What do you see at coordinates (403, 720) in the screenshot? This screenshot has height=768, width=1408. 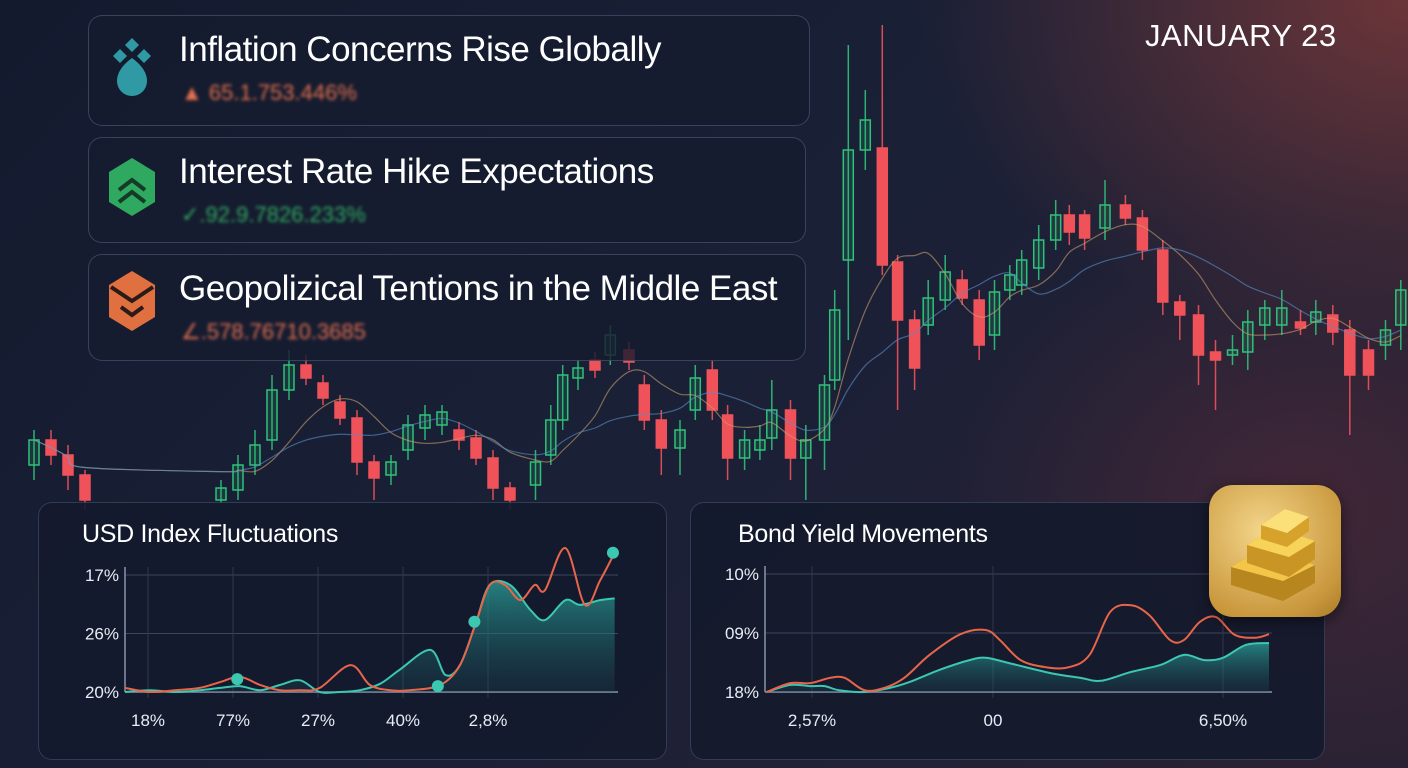 I see `usd-chart-x-tick-label: 40%` at bounding box center [403, 720].